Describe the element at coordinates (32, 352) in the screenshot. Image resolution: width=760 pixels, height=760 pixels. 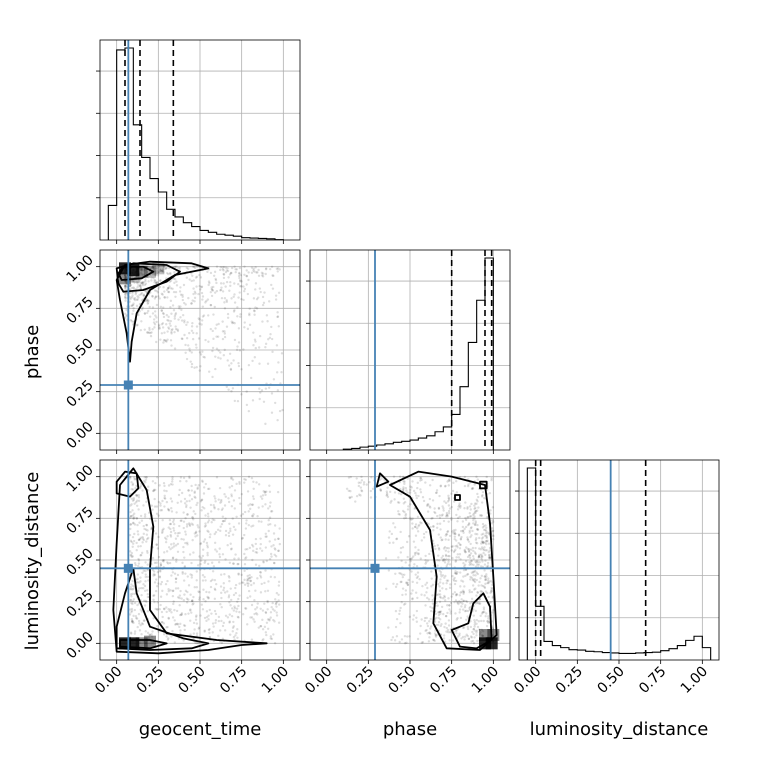
I see `y-axis-label-phase: phase` at that location.